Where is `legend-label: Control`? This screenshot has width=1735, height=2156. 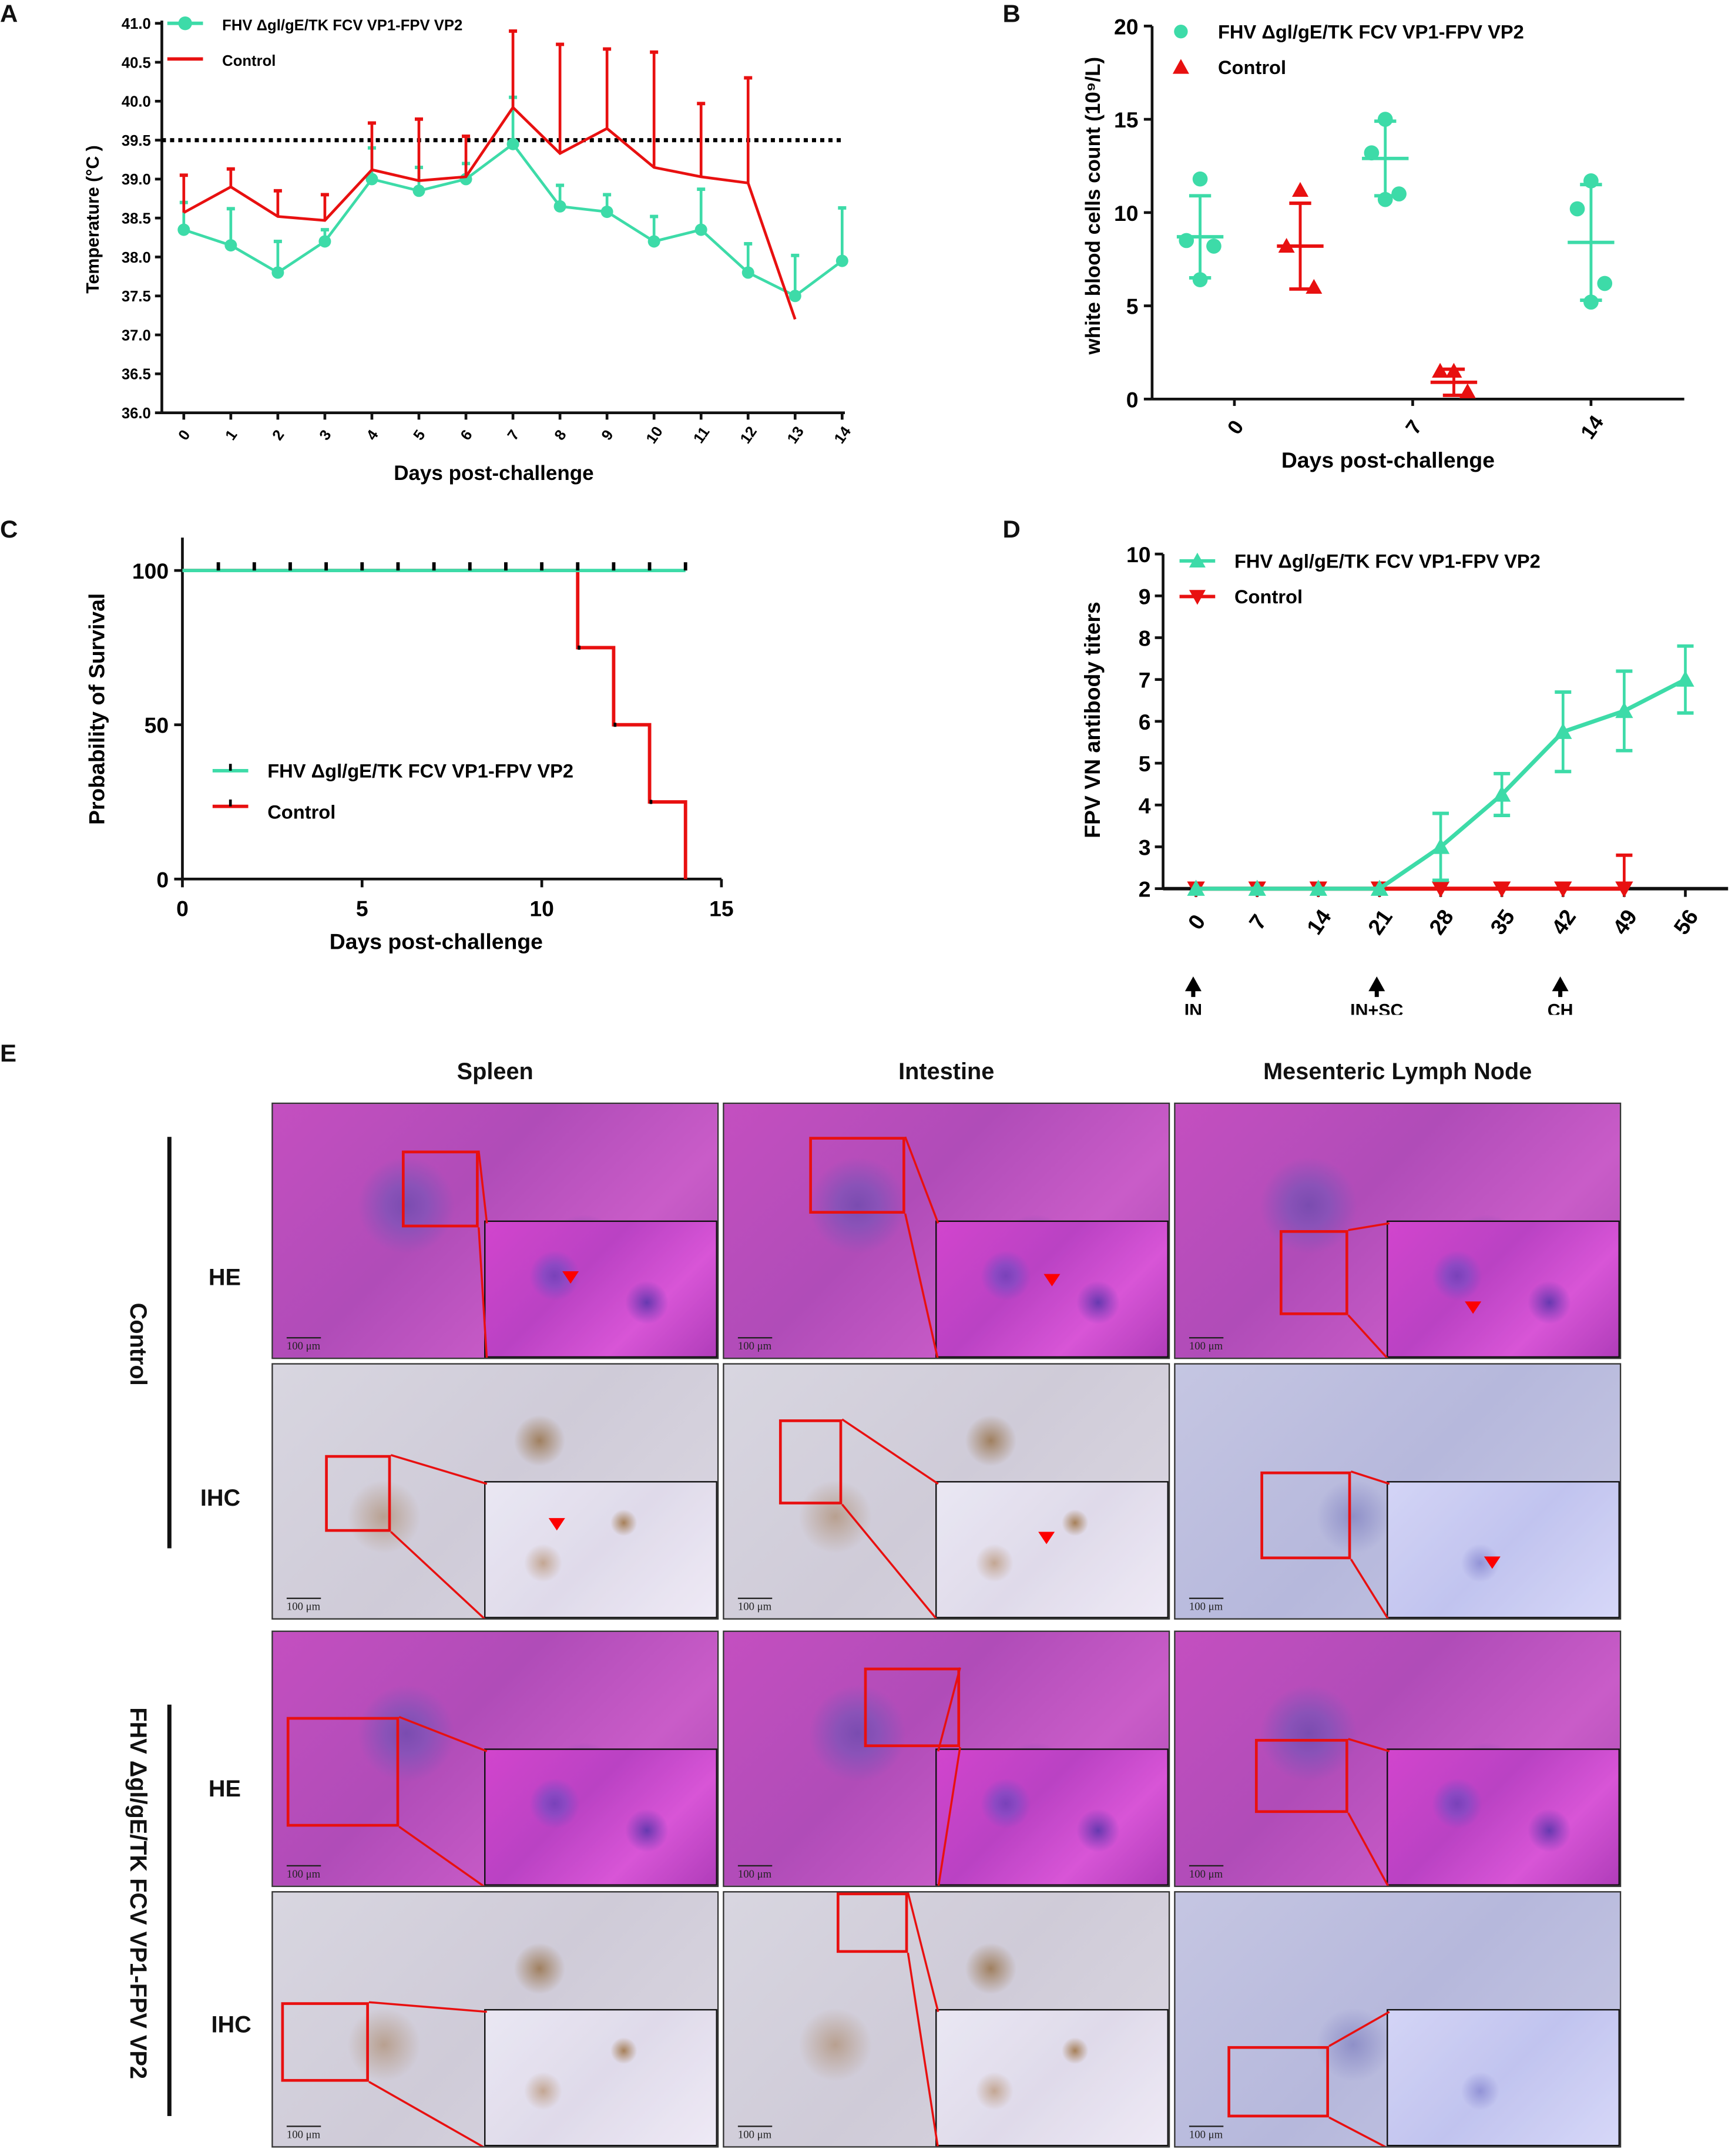 legend-label: Control is located at coordinates (1269, 596).